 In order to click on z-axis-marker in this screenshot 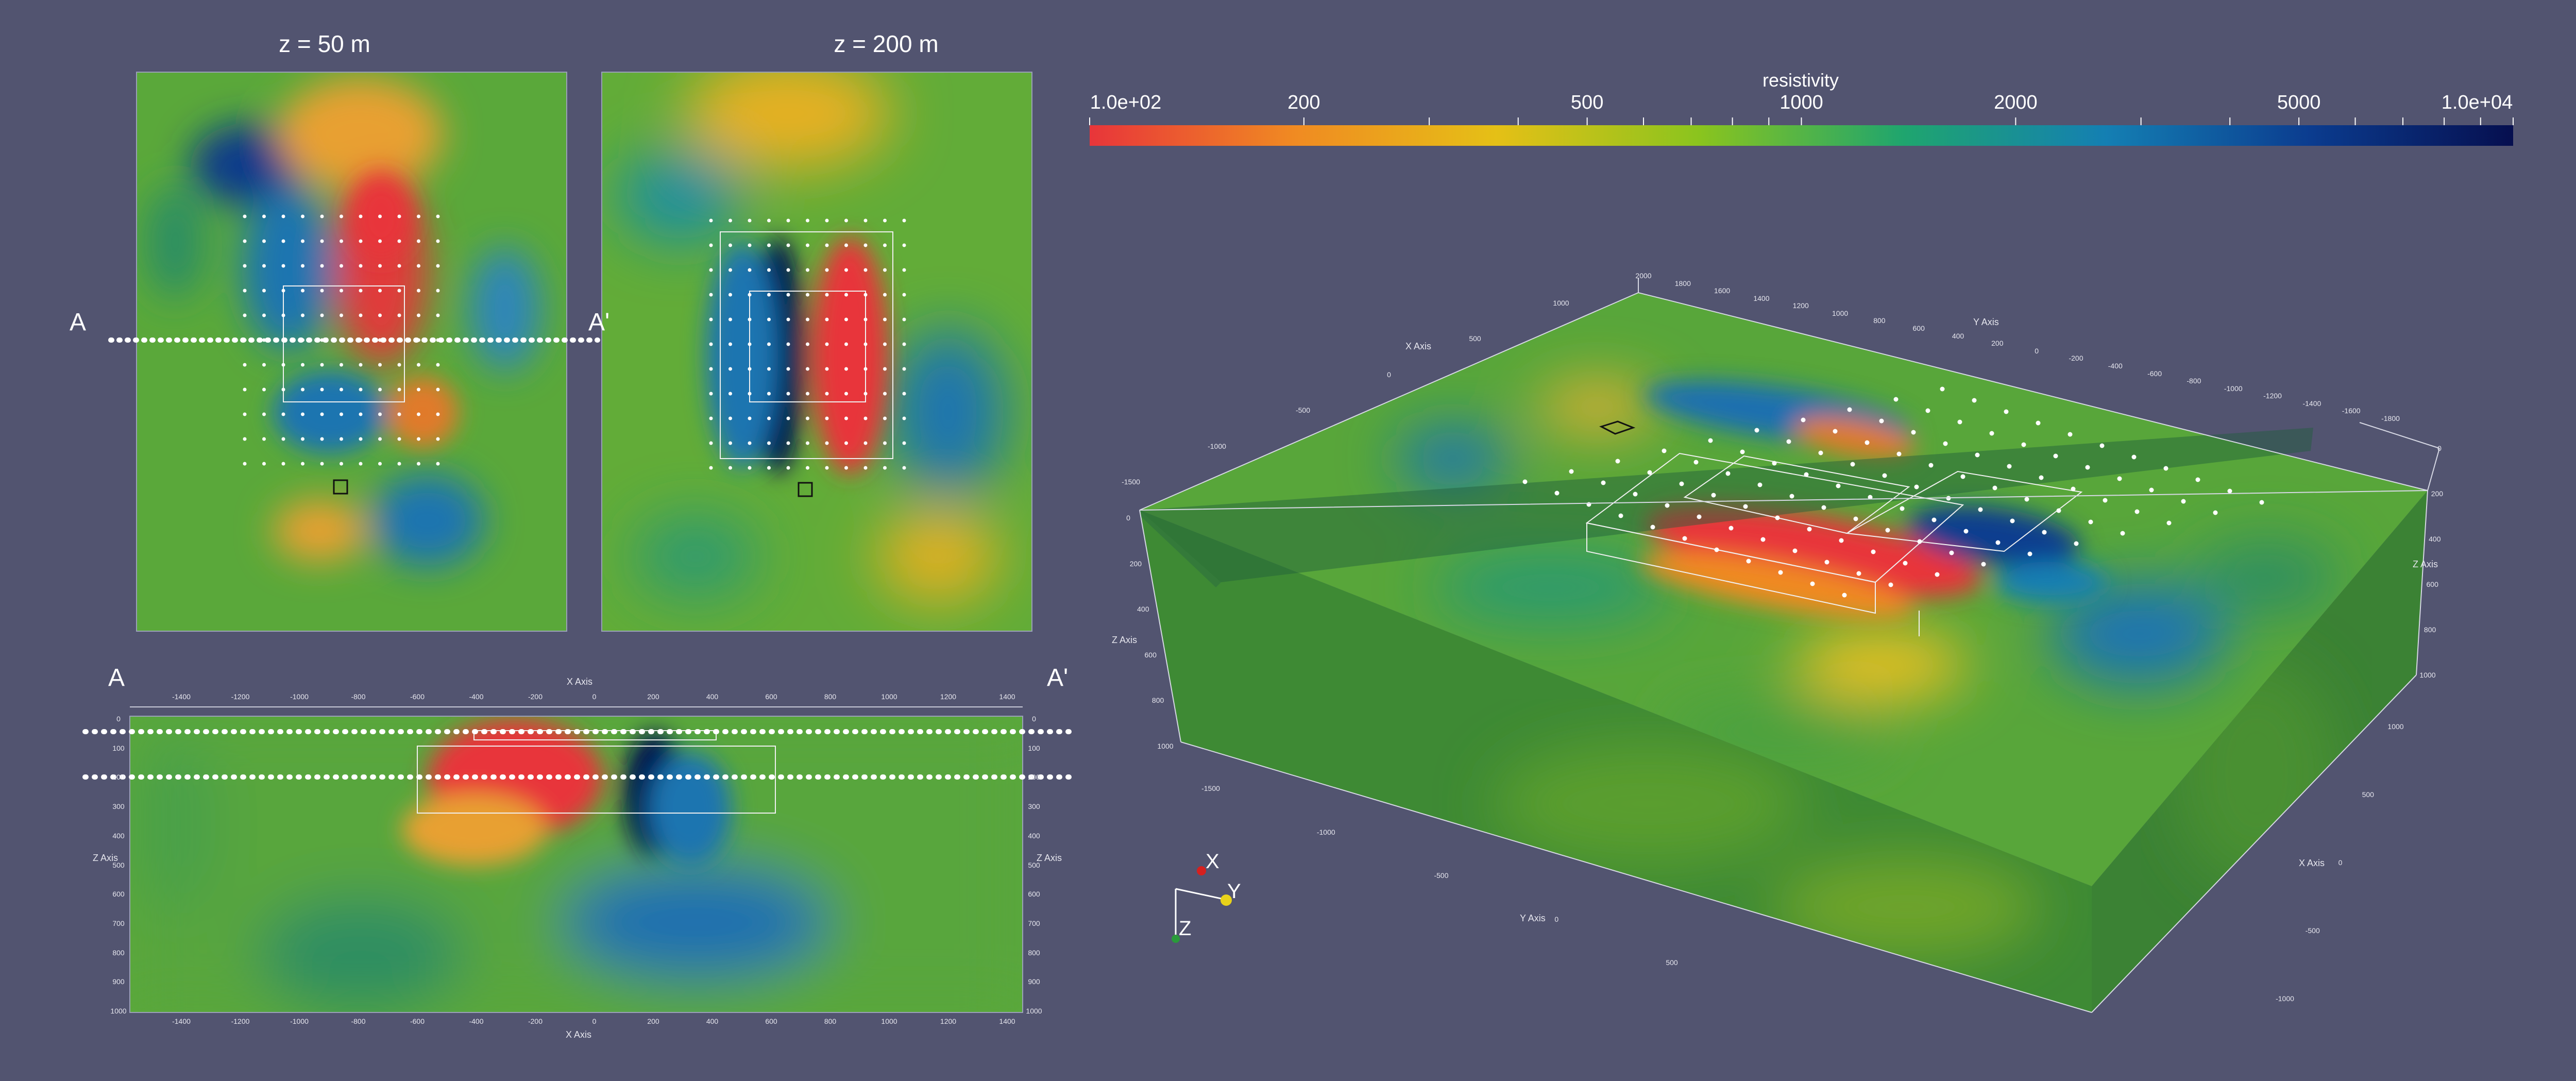, I will do `click(1176, 939)`.